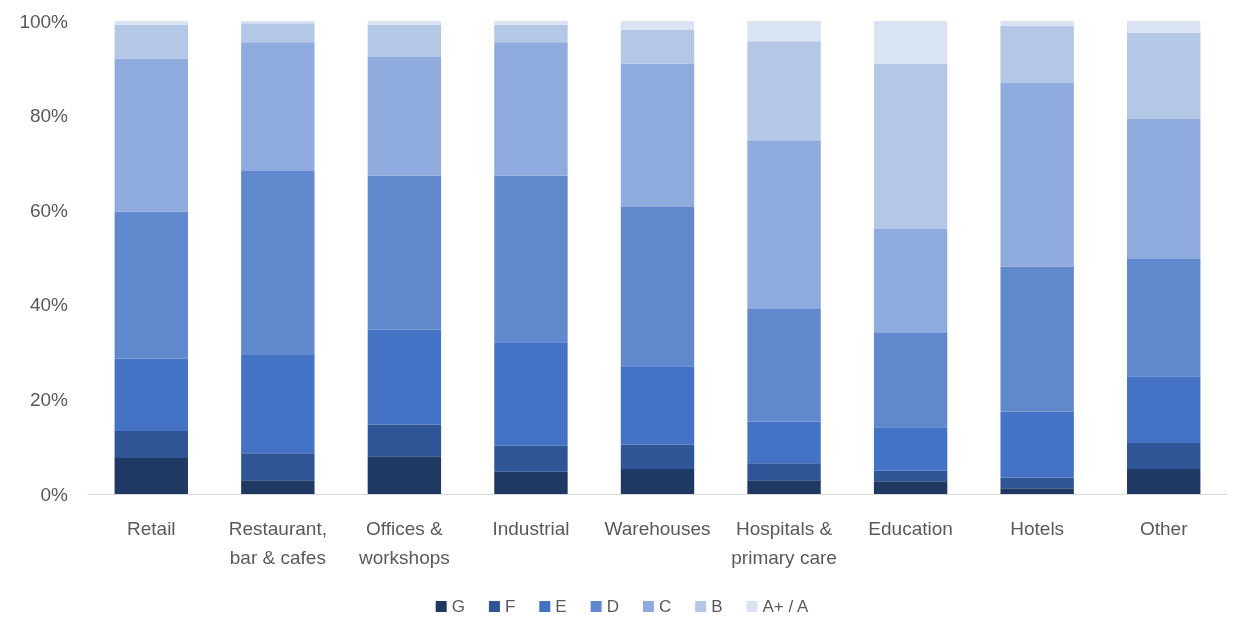 The image size is (1245, 630). What do you see at coordinates (784, 543) in the screenshot?
I see `x-tick-label: Hospitals & primary care` at bounding box center [784, 543].